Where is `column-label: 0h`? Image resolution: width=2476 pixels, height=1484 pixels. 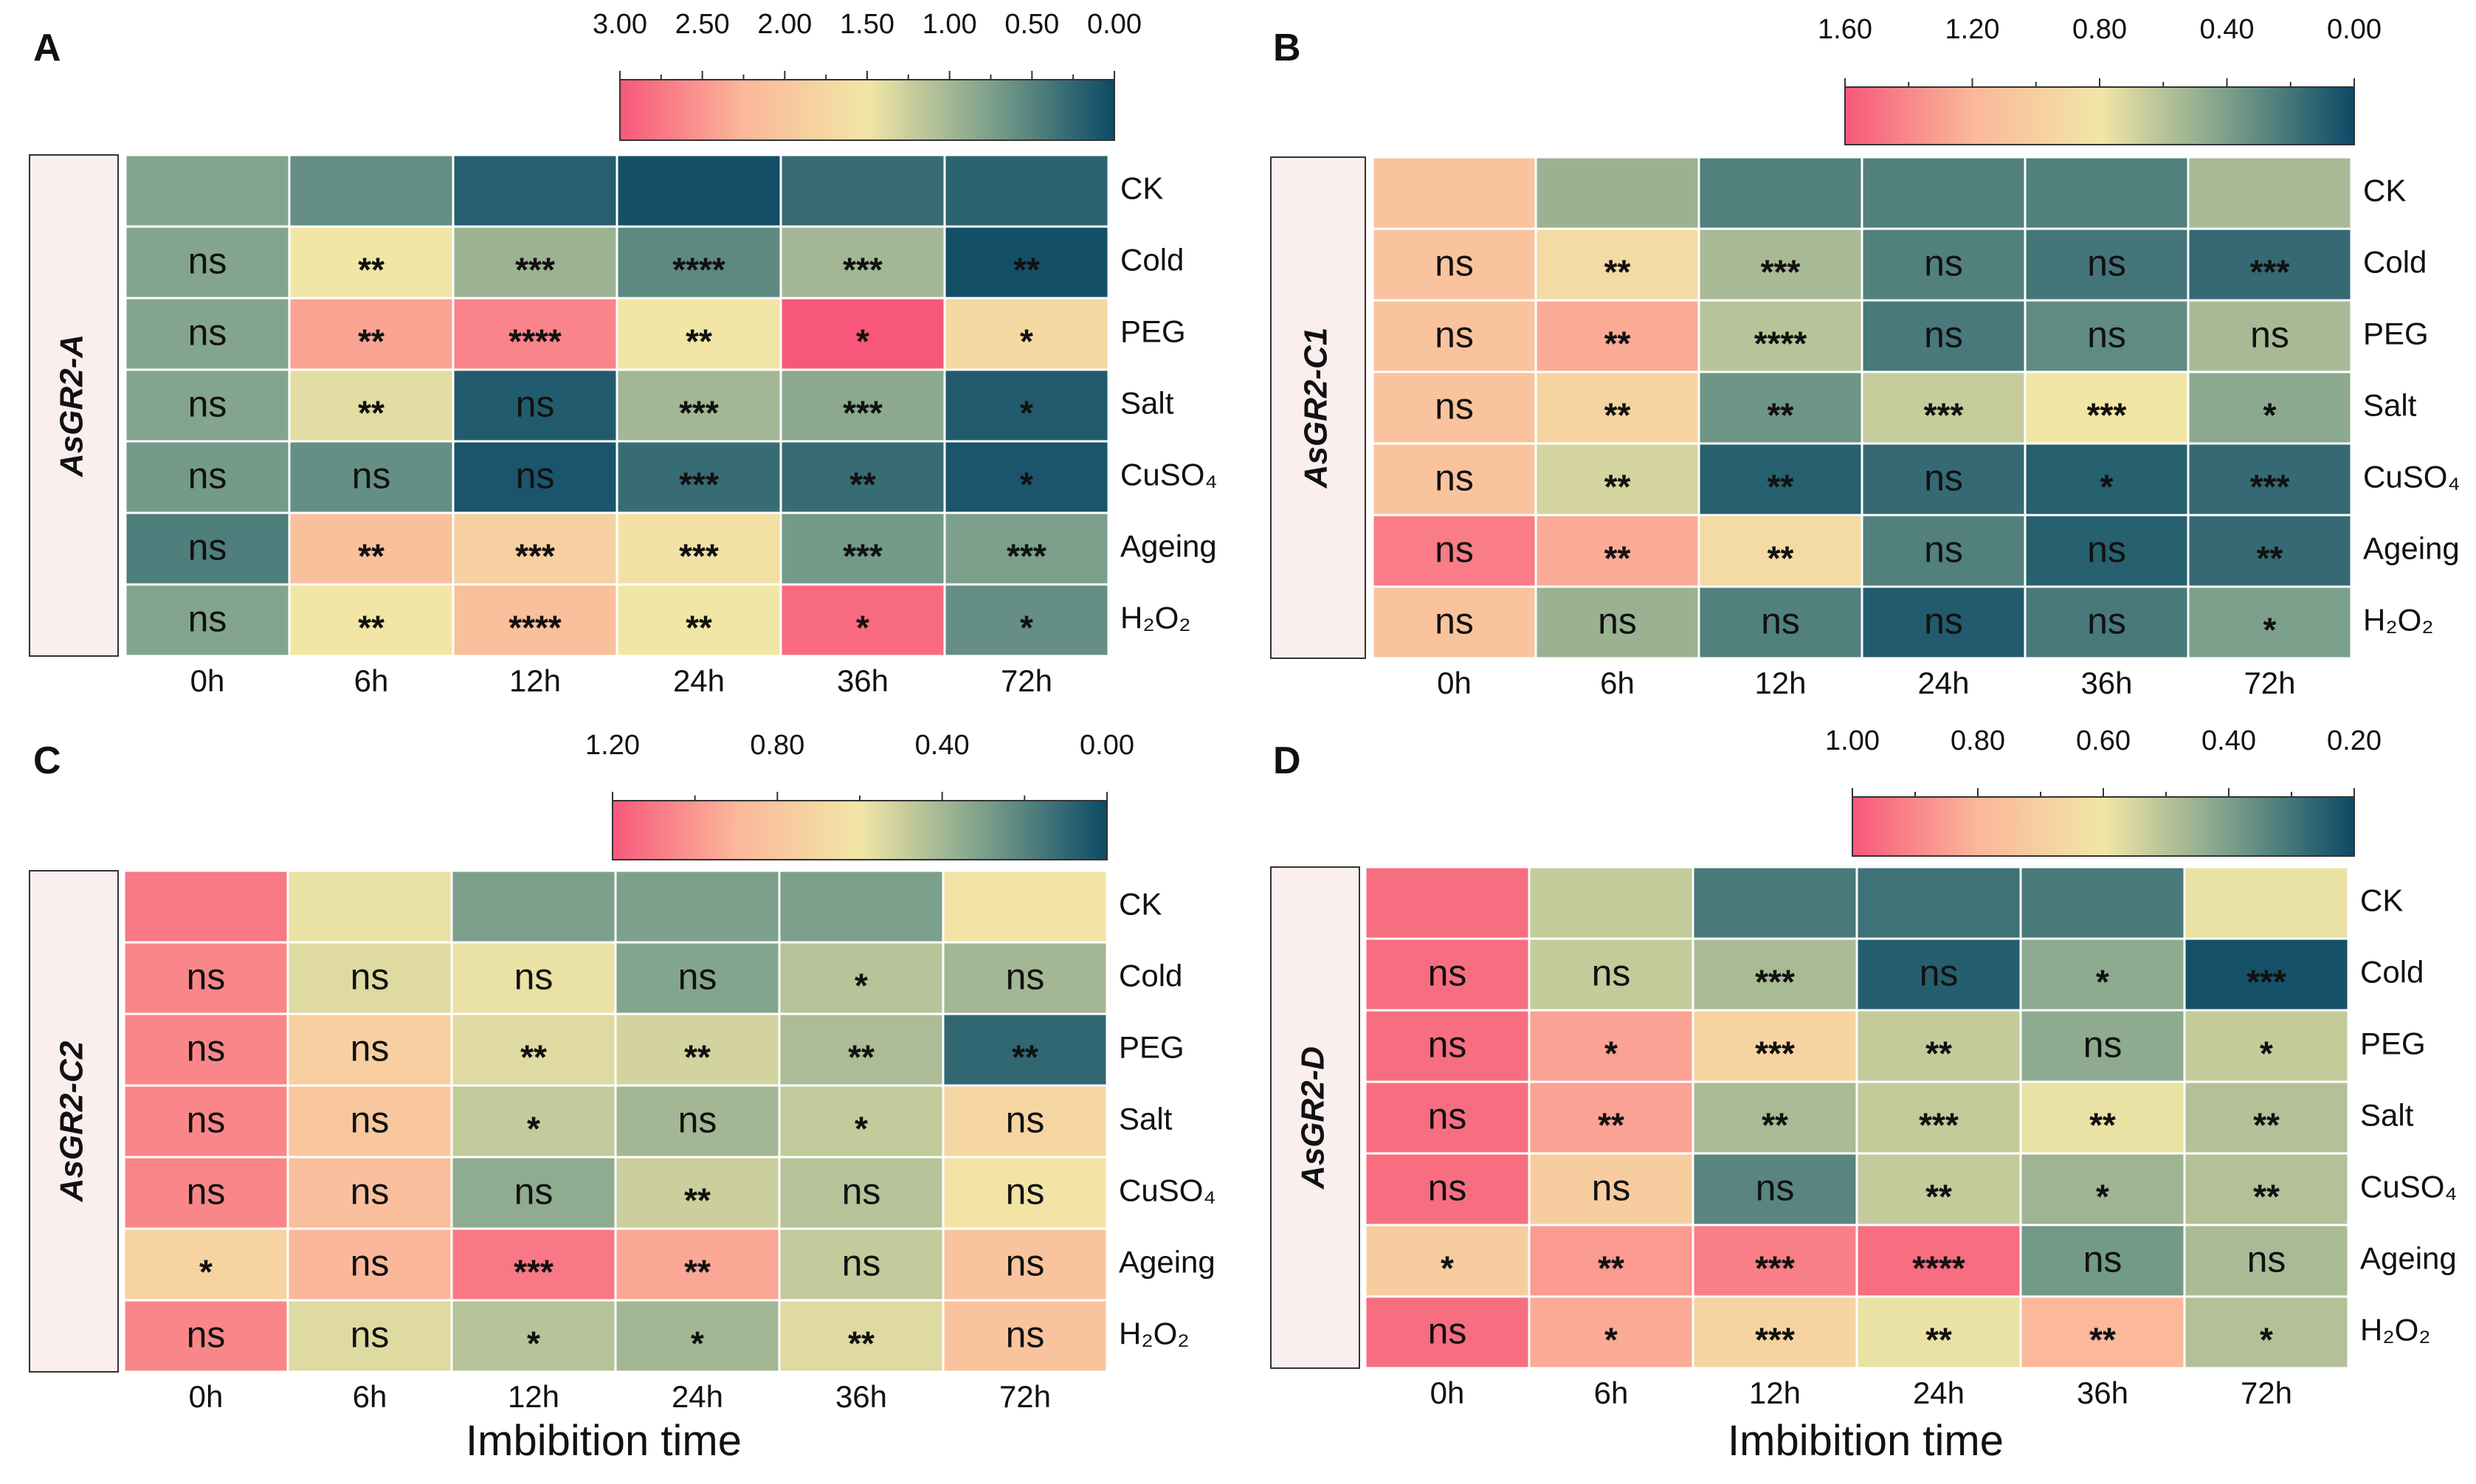 column-label: 0h is located at coordinates (206, 1396).